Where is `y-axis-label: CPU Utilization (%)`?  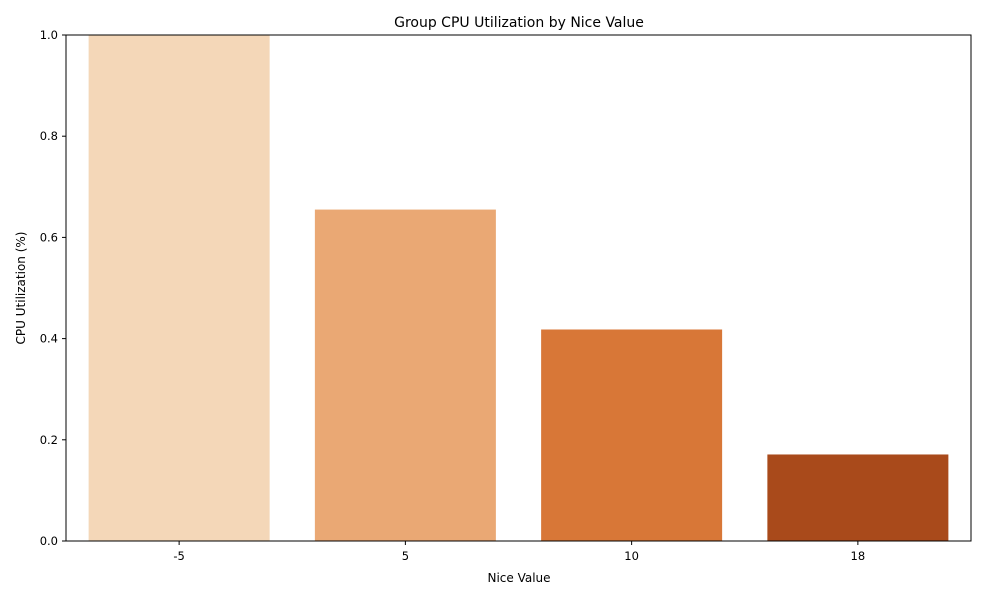
y-axis-label: CPU Utilization (%) is located at coordinates (21, 288).